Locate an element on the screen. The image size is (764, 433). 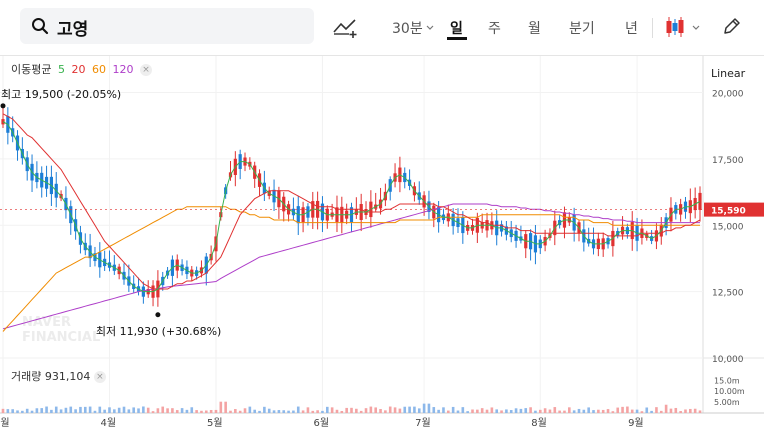
trend-line-add-icon is located at coordinates (346, 28).